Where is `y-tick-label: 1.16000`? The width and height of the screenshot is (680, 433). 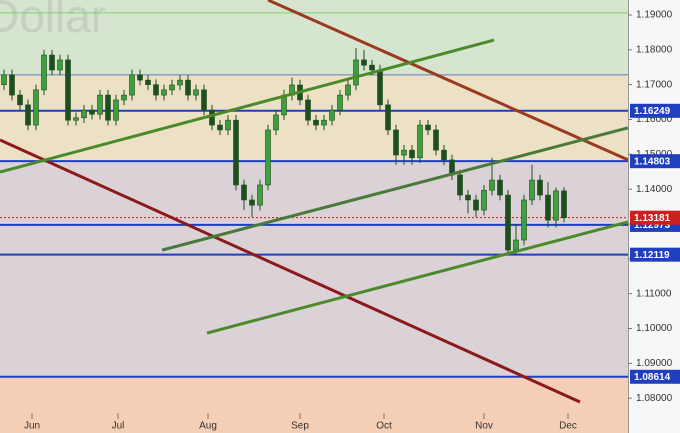 y-tick-label: 1.16000 is located at coordinates (654, 119).